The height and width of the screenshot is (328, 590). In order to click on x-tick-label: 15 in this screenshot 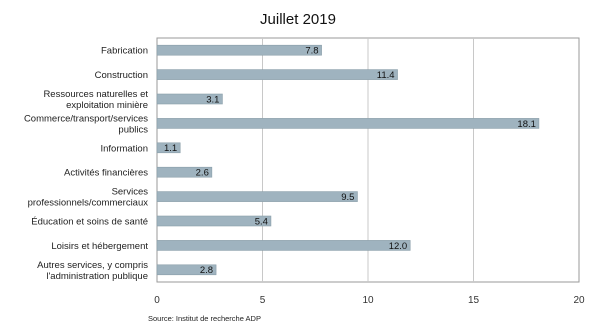, I will do `click(474, 300)`.